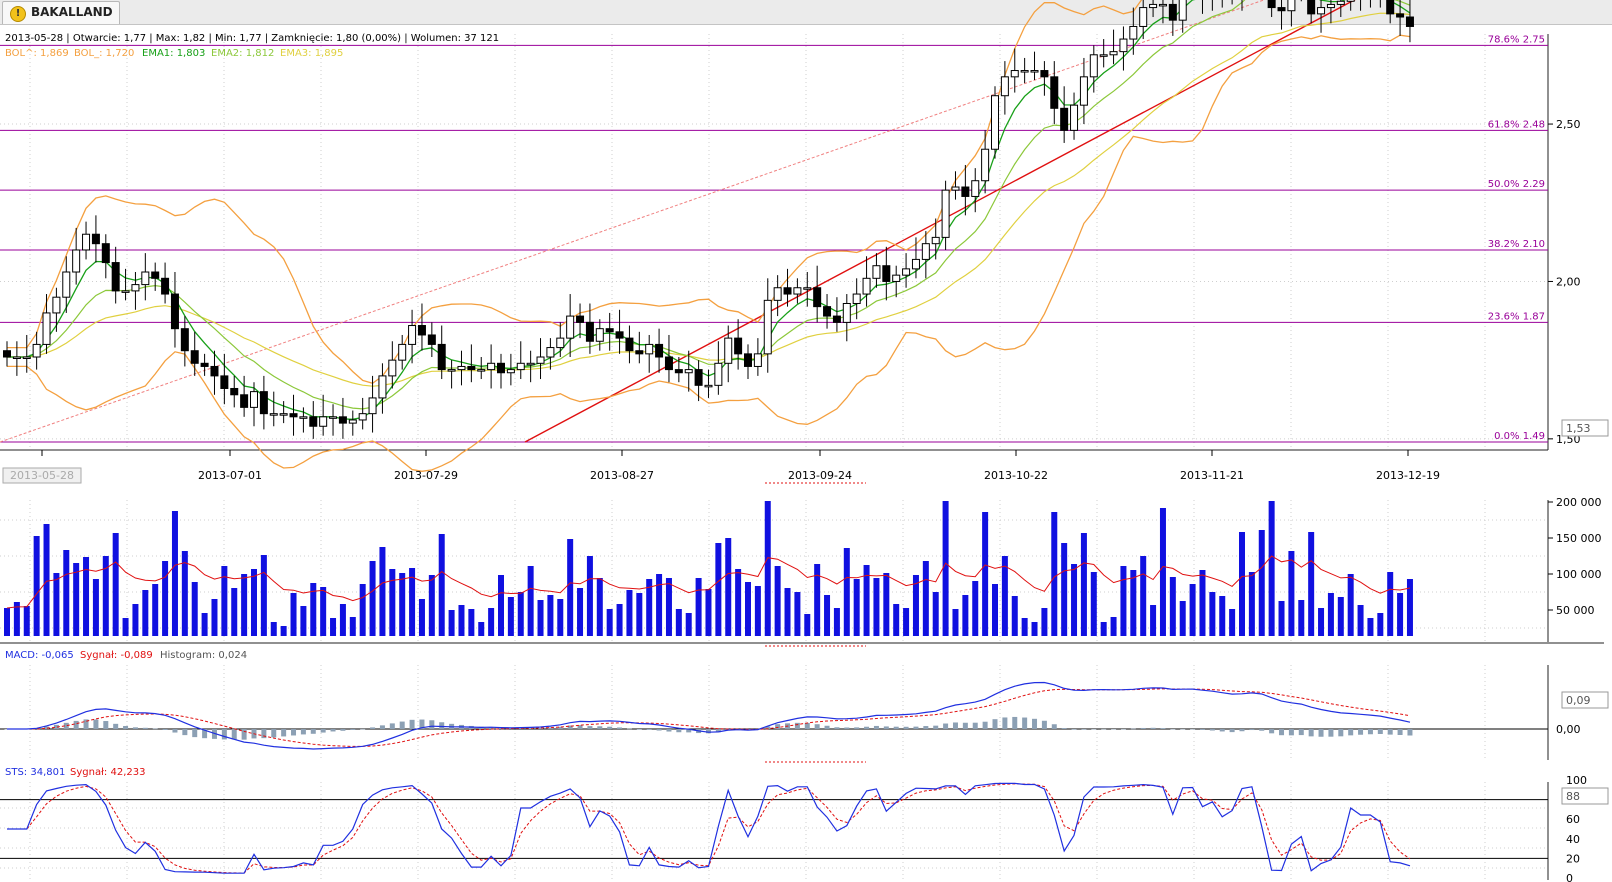 The height and width of the screenshot is (882, 1612). What do you see at coordinates (426, 475) in the screenshot?
I see `x-tick-label: 2013-07-29` at bounding box center [426, 475].